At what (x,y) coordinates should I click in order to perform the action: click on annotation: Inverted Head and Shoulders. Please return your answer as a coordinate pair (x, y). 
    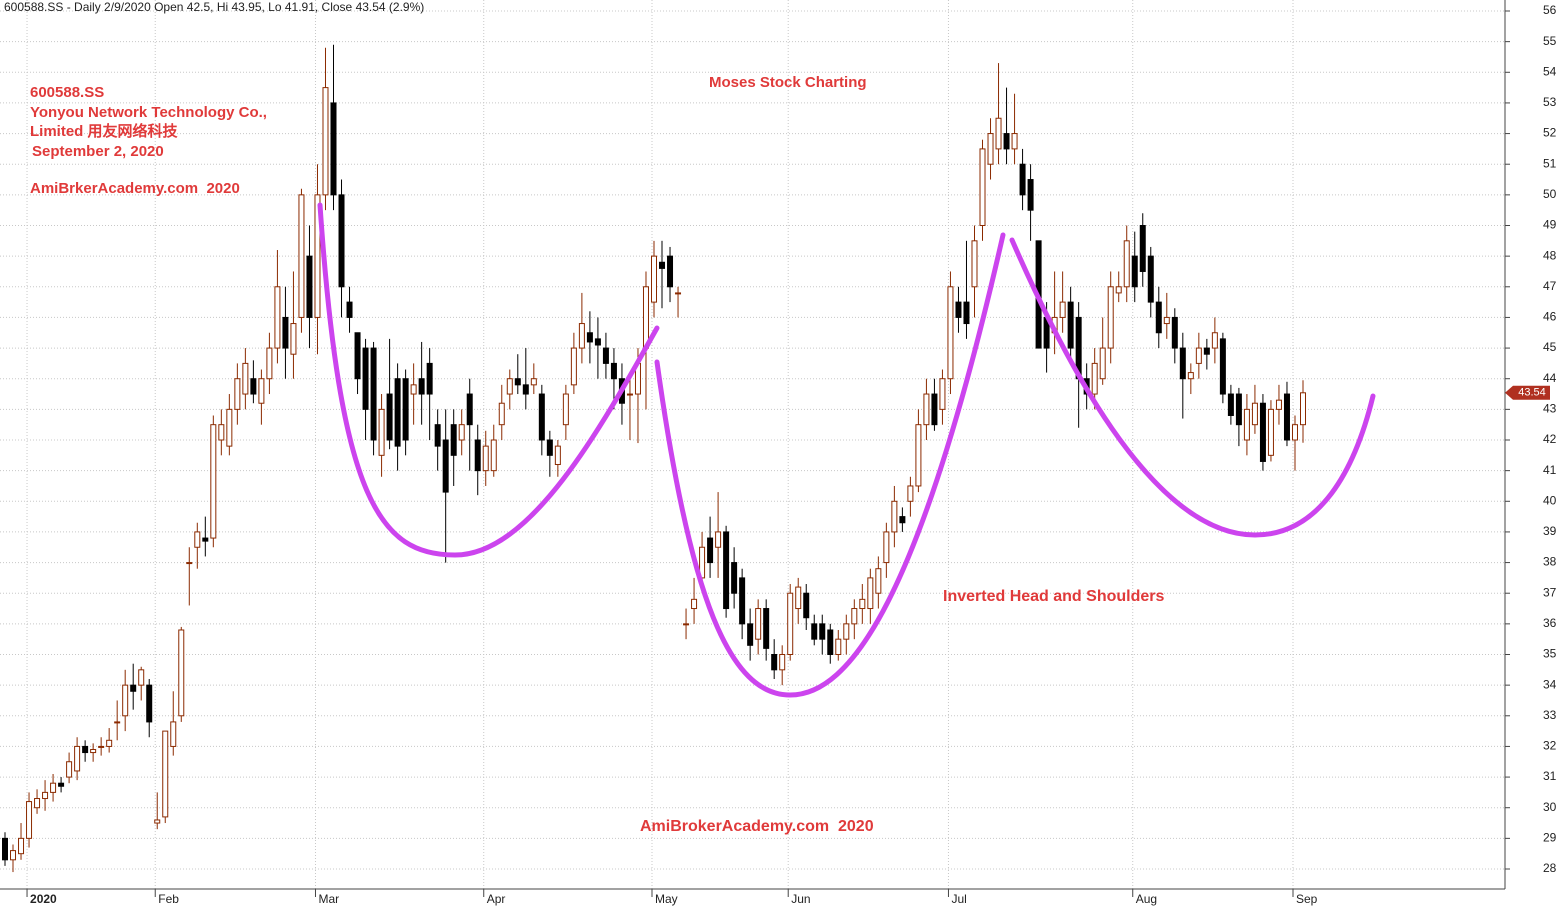
    Looking at the image, I should click on (1053, 596).